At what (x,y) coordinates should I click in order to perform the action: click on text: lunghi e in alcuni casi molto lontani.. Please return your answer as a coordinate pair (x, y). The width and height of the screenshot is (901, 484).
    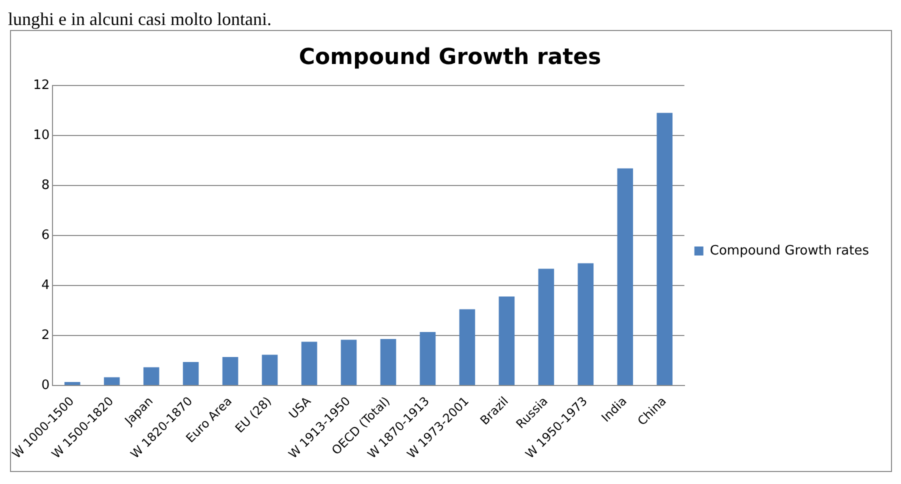
    Looking at the image, I should click on (140, 19).